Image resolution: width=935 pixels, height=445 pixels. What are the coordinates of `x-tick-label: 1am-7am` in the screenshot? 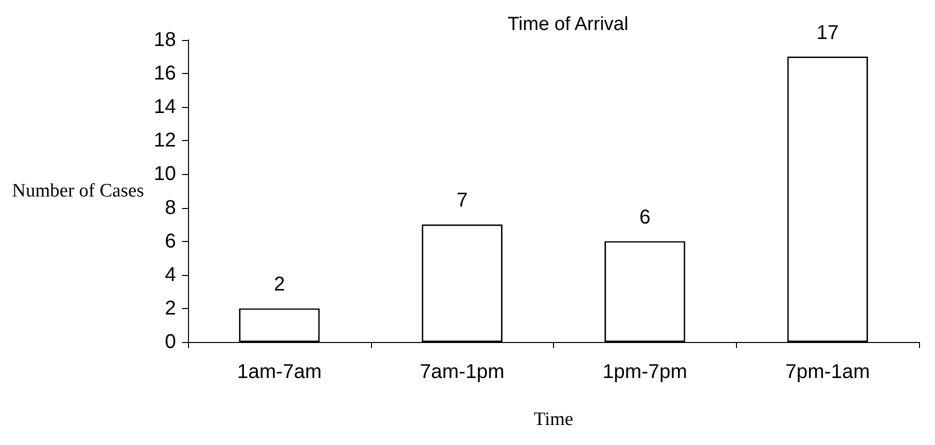 It's located at (279, 372).